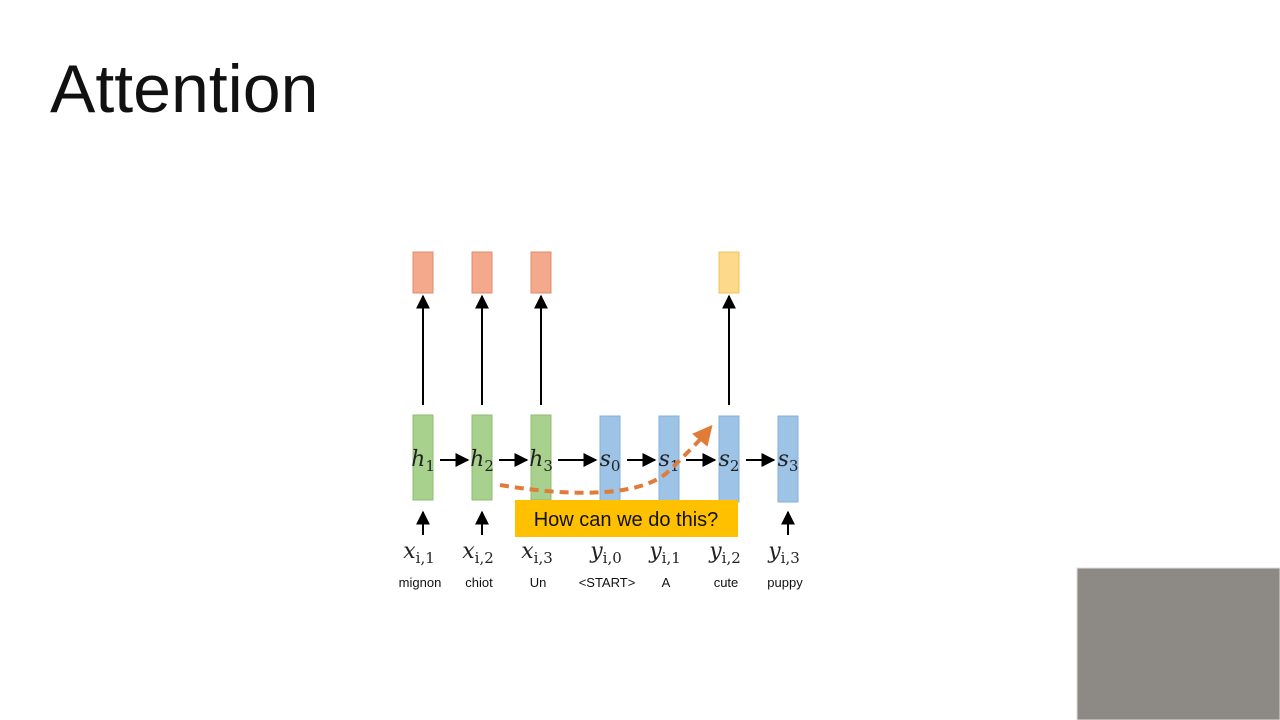 The height and width of the screenshot is (720, 1280). Describe the element at coordinates (607, 582) in the screenshot. I see `token-word: <START>` at that location.